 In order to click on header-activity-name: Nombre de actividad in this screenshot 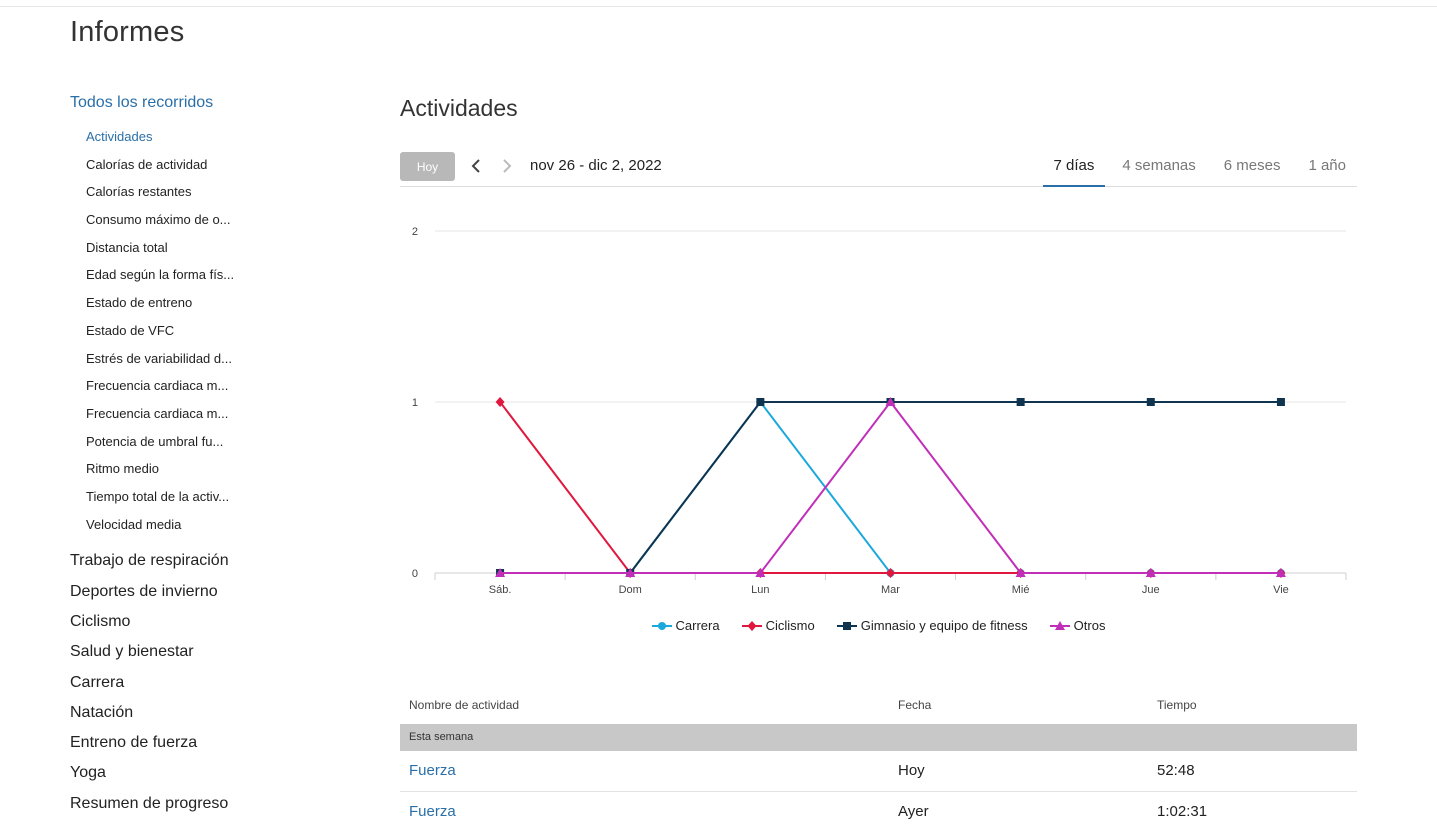, I will do `click(464, 705)`.